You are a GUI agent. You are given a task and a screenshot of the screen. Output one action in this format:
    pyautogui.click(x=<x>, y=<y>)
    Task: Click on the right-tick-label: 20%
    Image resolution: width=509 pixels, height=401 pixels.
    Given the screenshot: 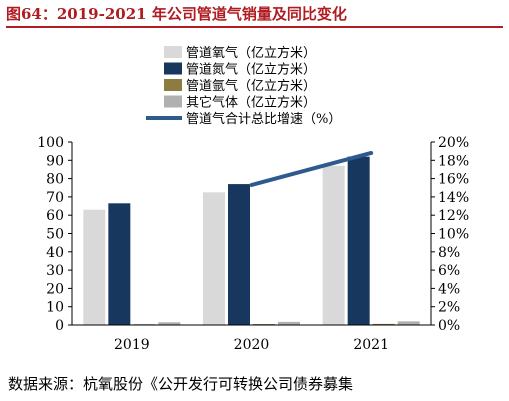 What is the action you would take?
    pyautogui.click(x=453, y=143)
    